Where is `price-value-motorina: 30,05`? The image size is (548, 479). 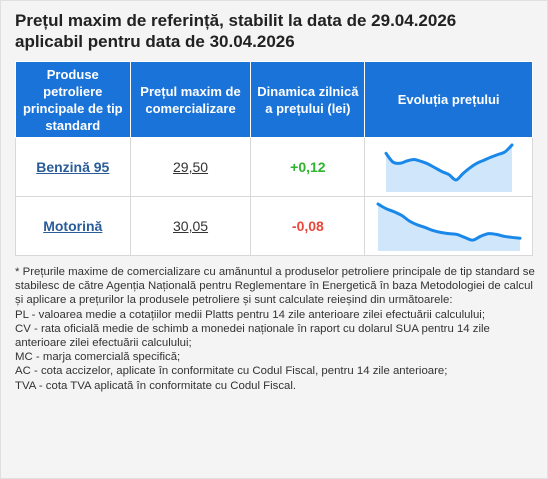 price-value-motorina: 30,05 is located at coordinates (191, 226).